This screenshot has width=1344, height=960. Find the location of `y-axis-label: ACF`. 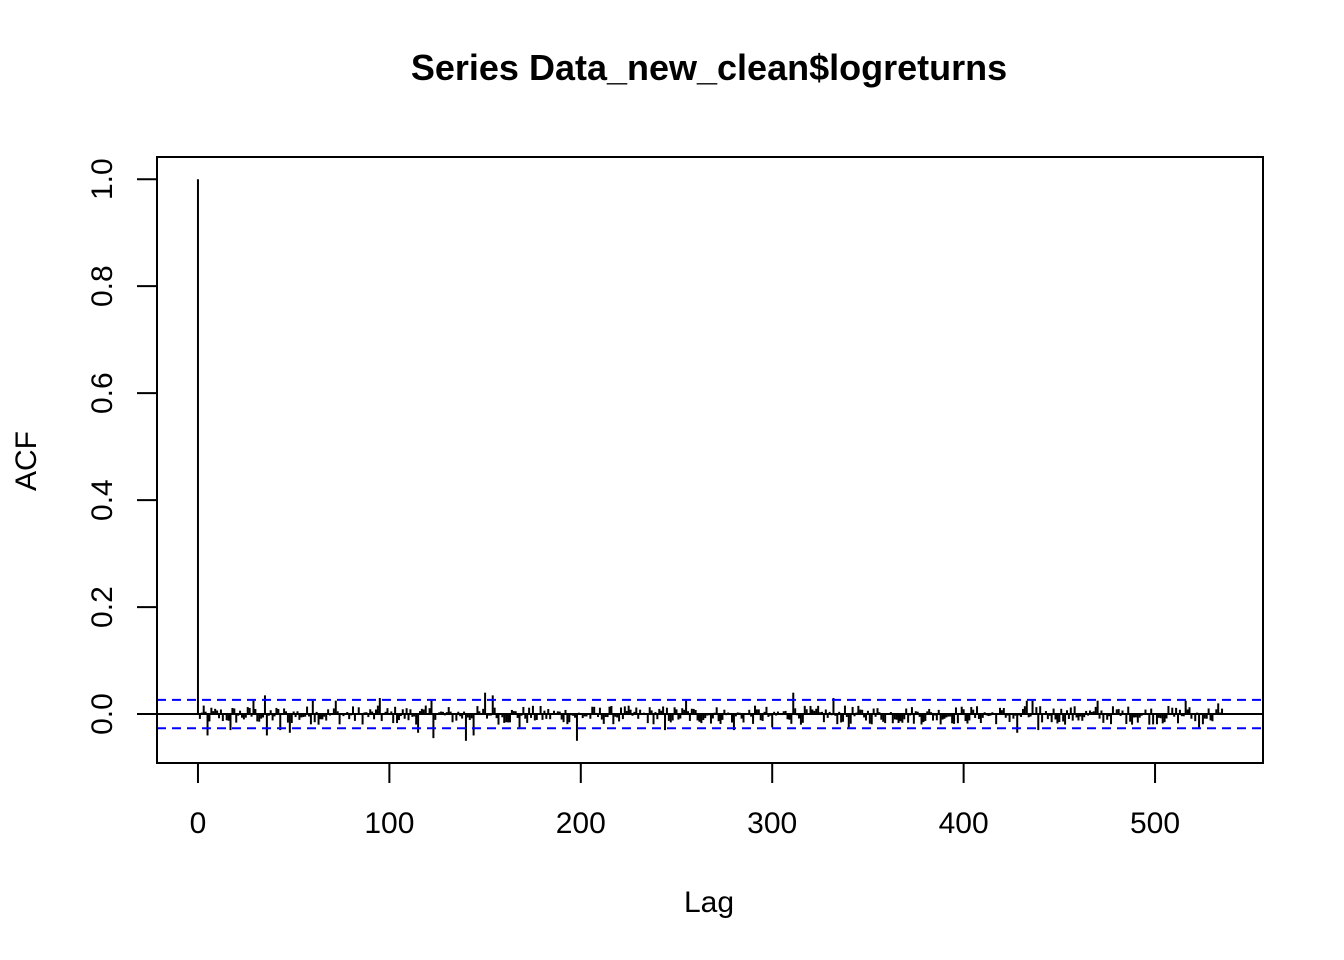

y-axis-label: ACF is located at coordinates (26, 461).